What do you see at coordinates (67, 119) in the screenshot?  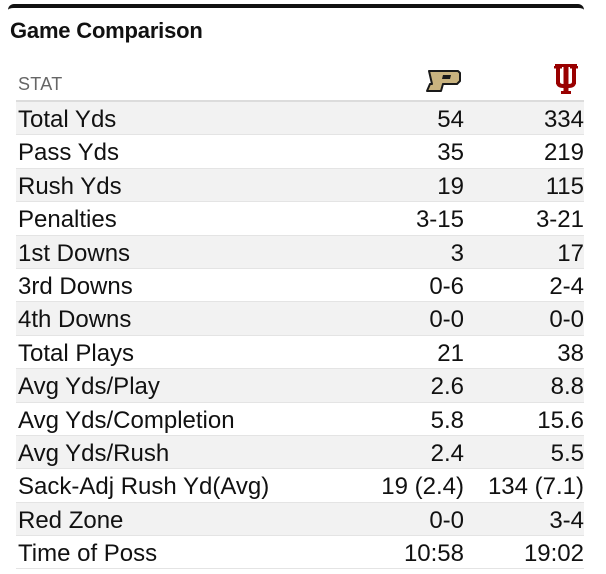 I see `stat-label: Total Yds` at bounding box center [67, 119].